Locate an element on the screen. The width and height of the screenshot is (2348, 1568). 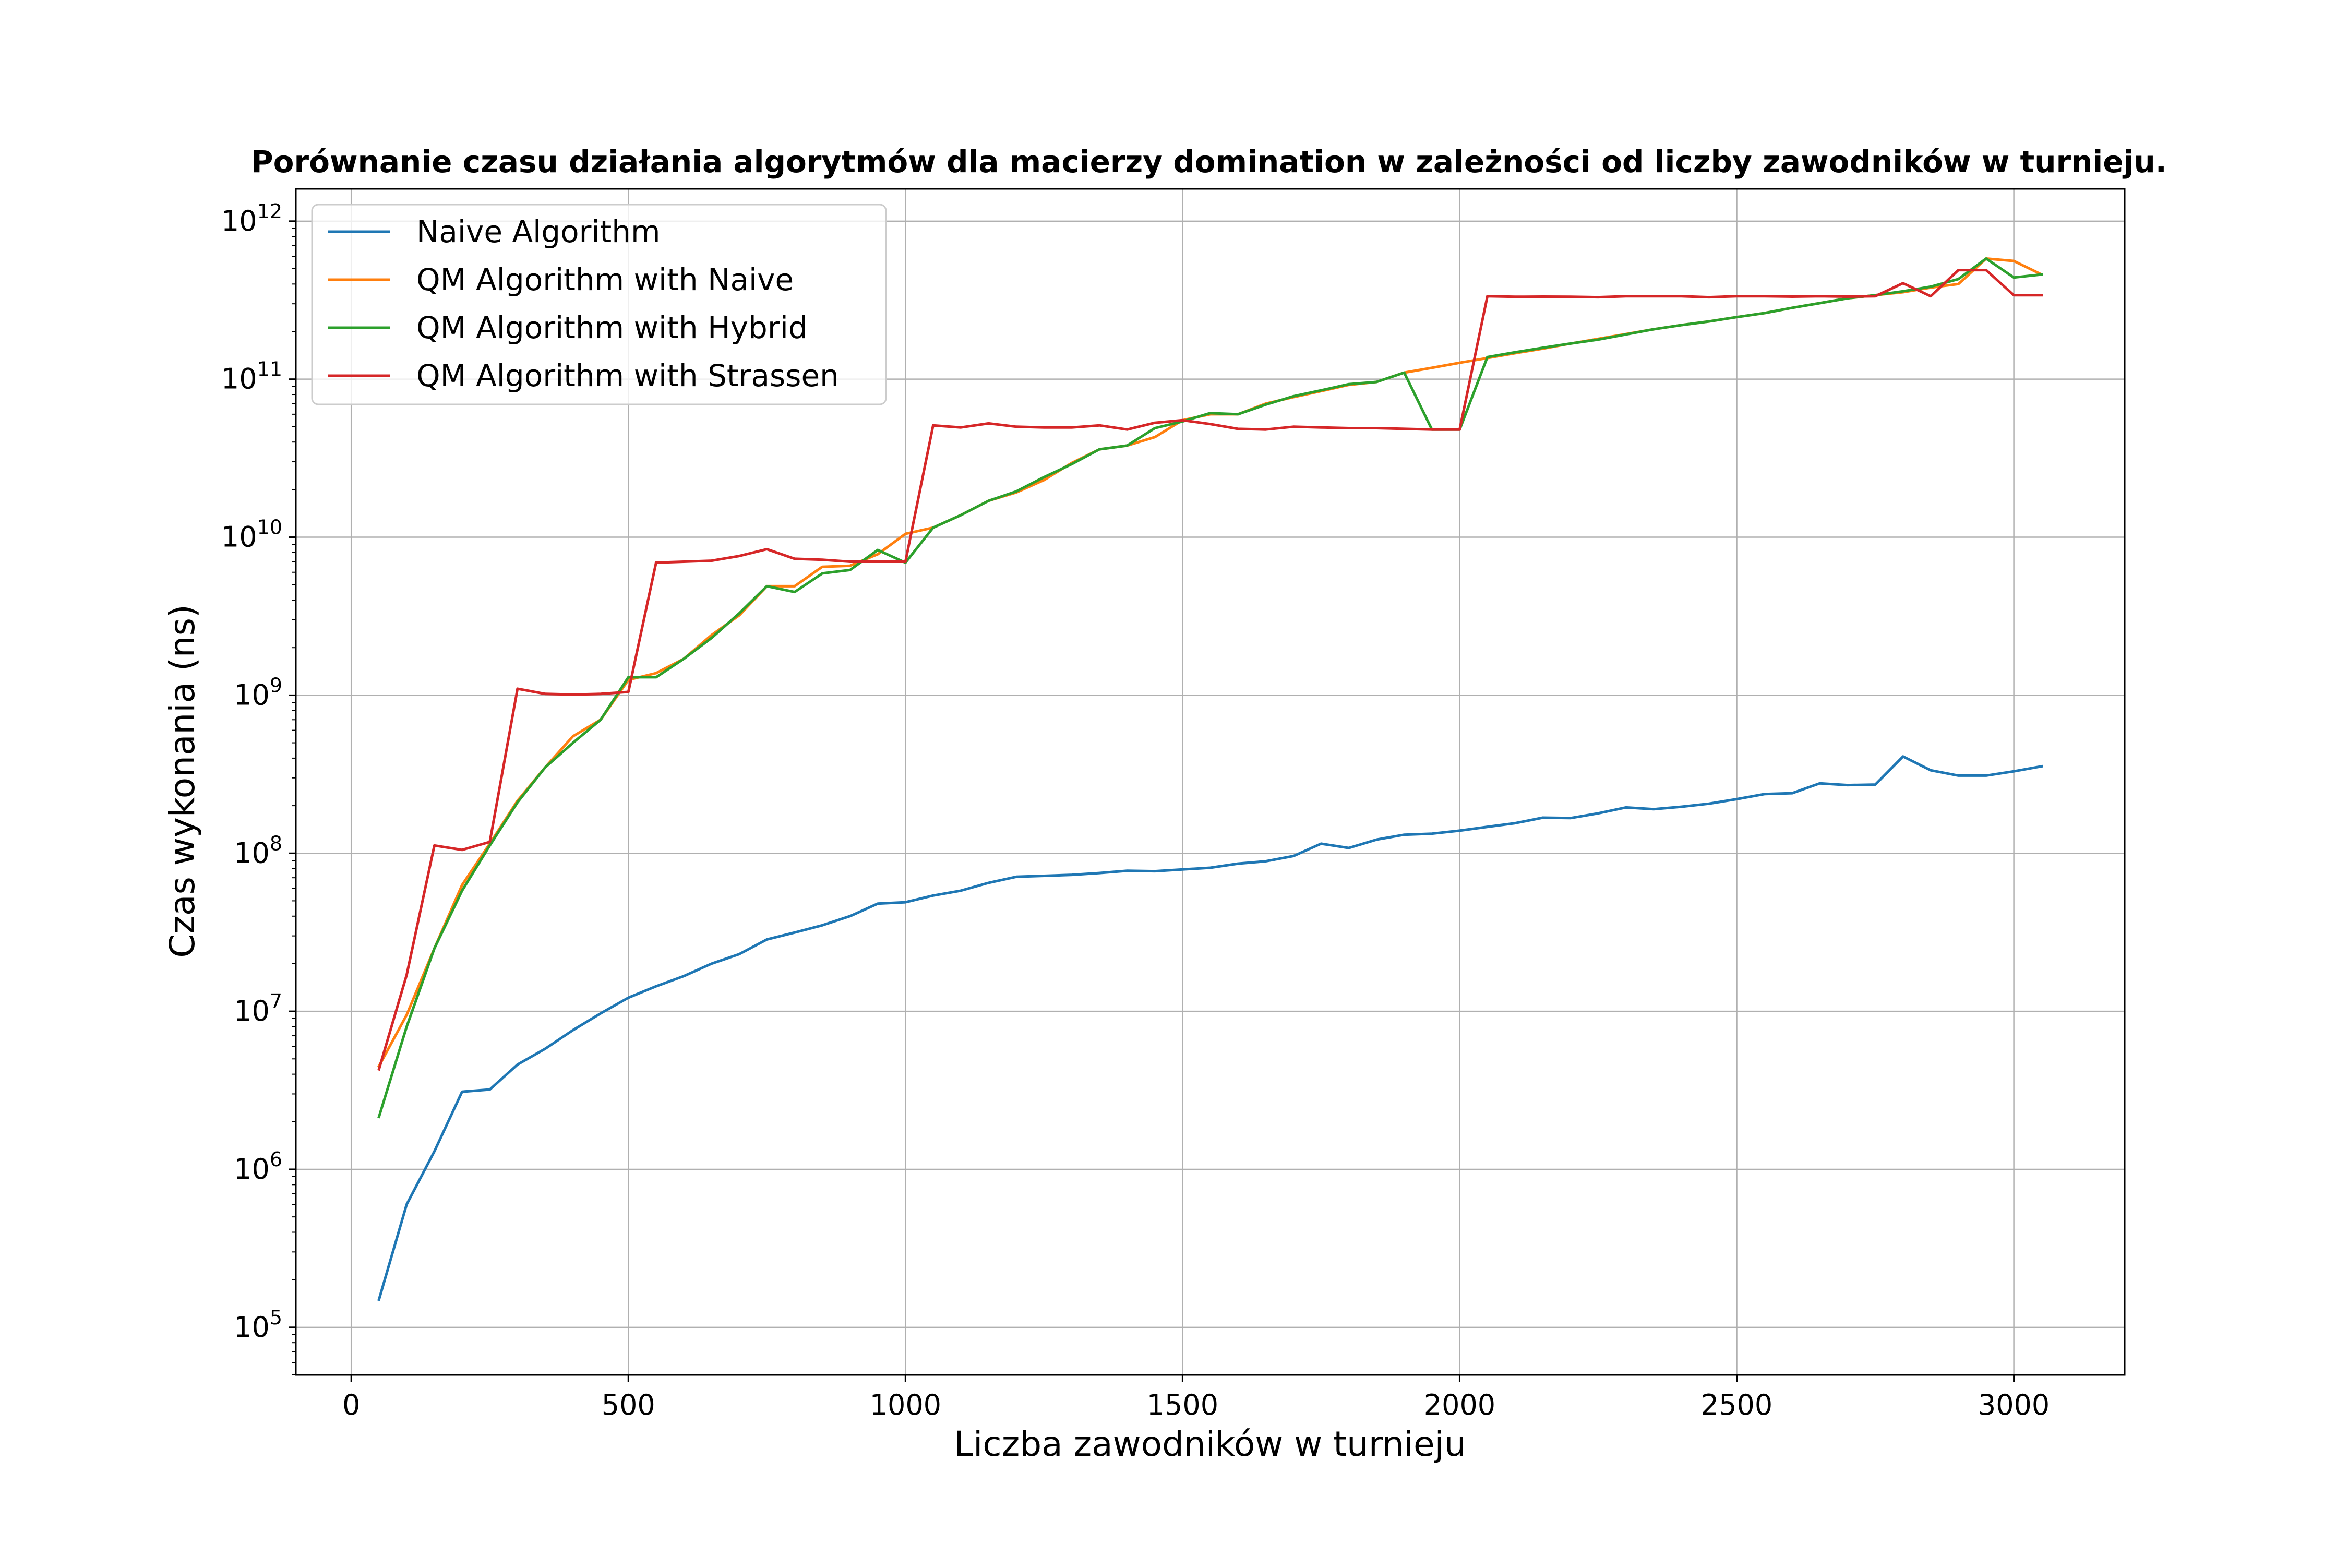
y-tick-label: 10⁷ is located at coordinates (258, 1009).